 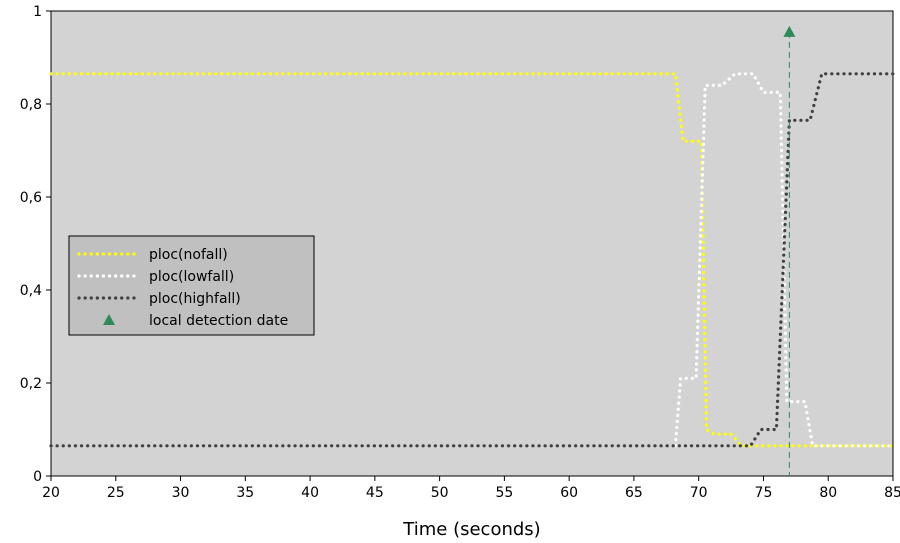 I want to click on x-tick-label: 40, so click(x=310, y=493).